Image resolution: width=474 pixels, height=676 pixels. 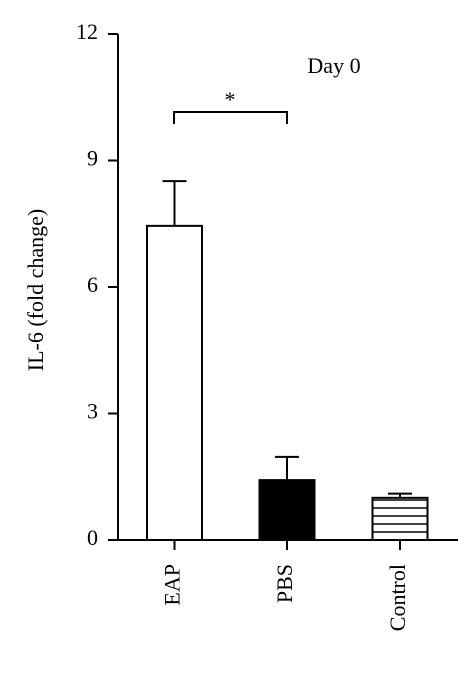 What do you see at coordinates (230, 99) in the screenshot?
I see `significance-annotation: *` at bounding box center [230, 99].